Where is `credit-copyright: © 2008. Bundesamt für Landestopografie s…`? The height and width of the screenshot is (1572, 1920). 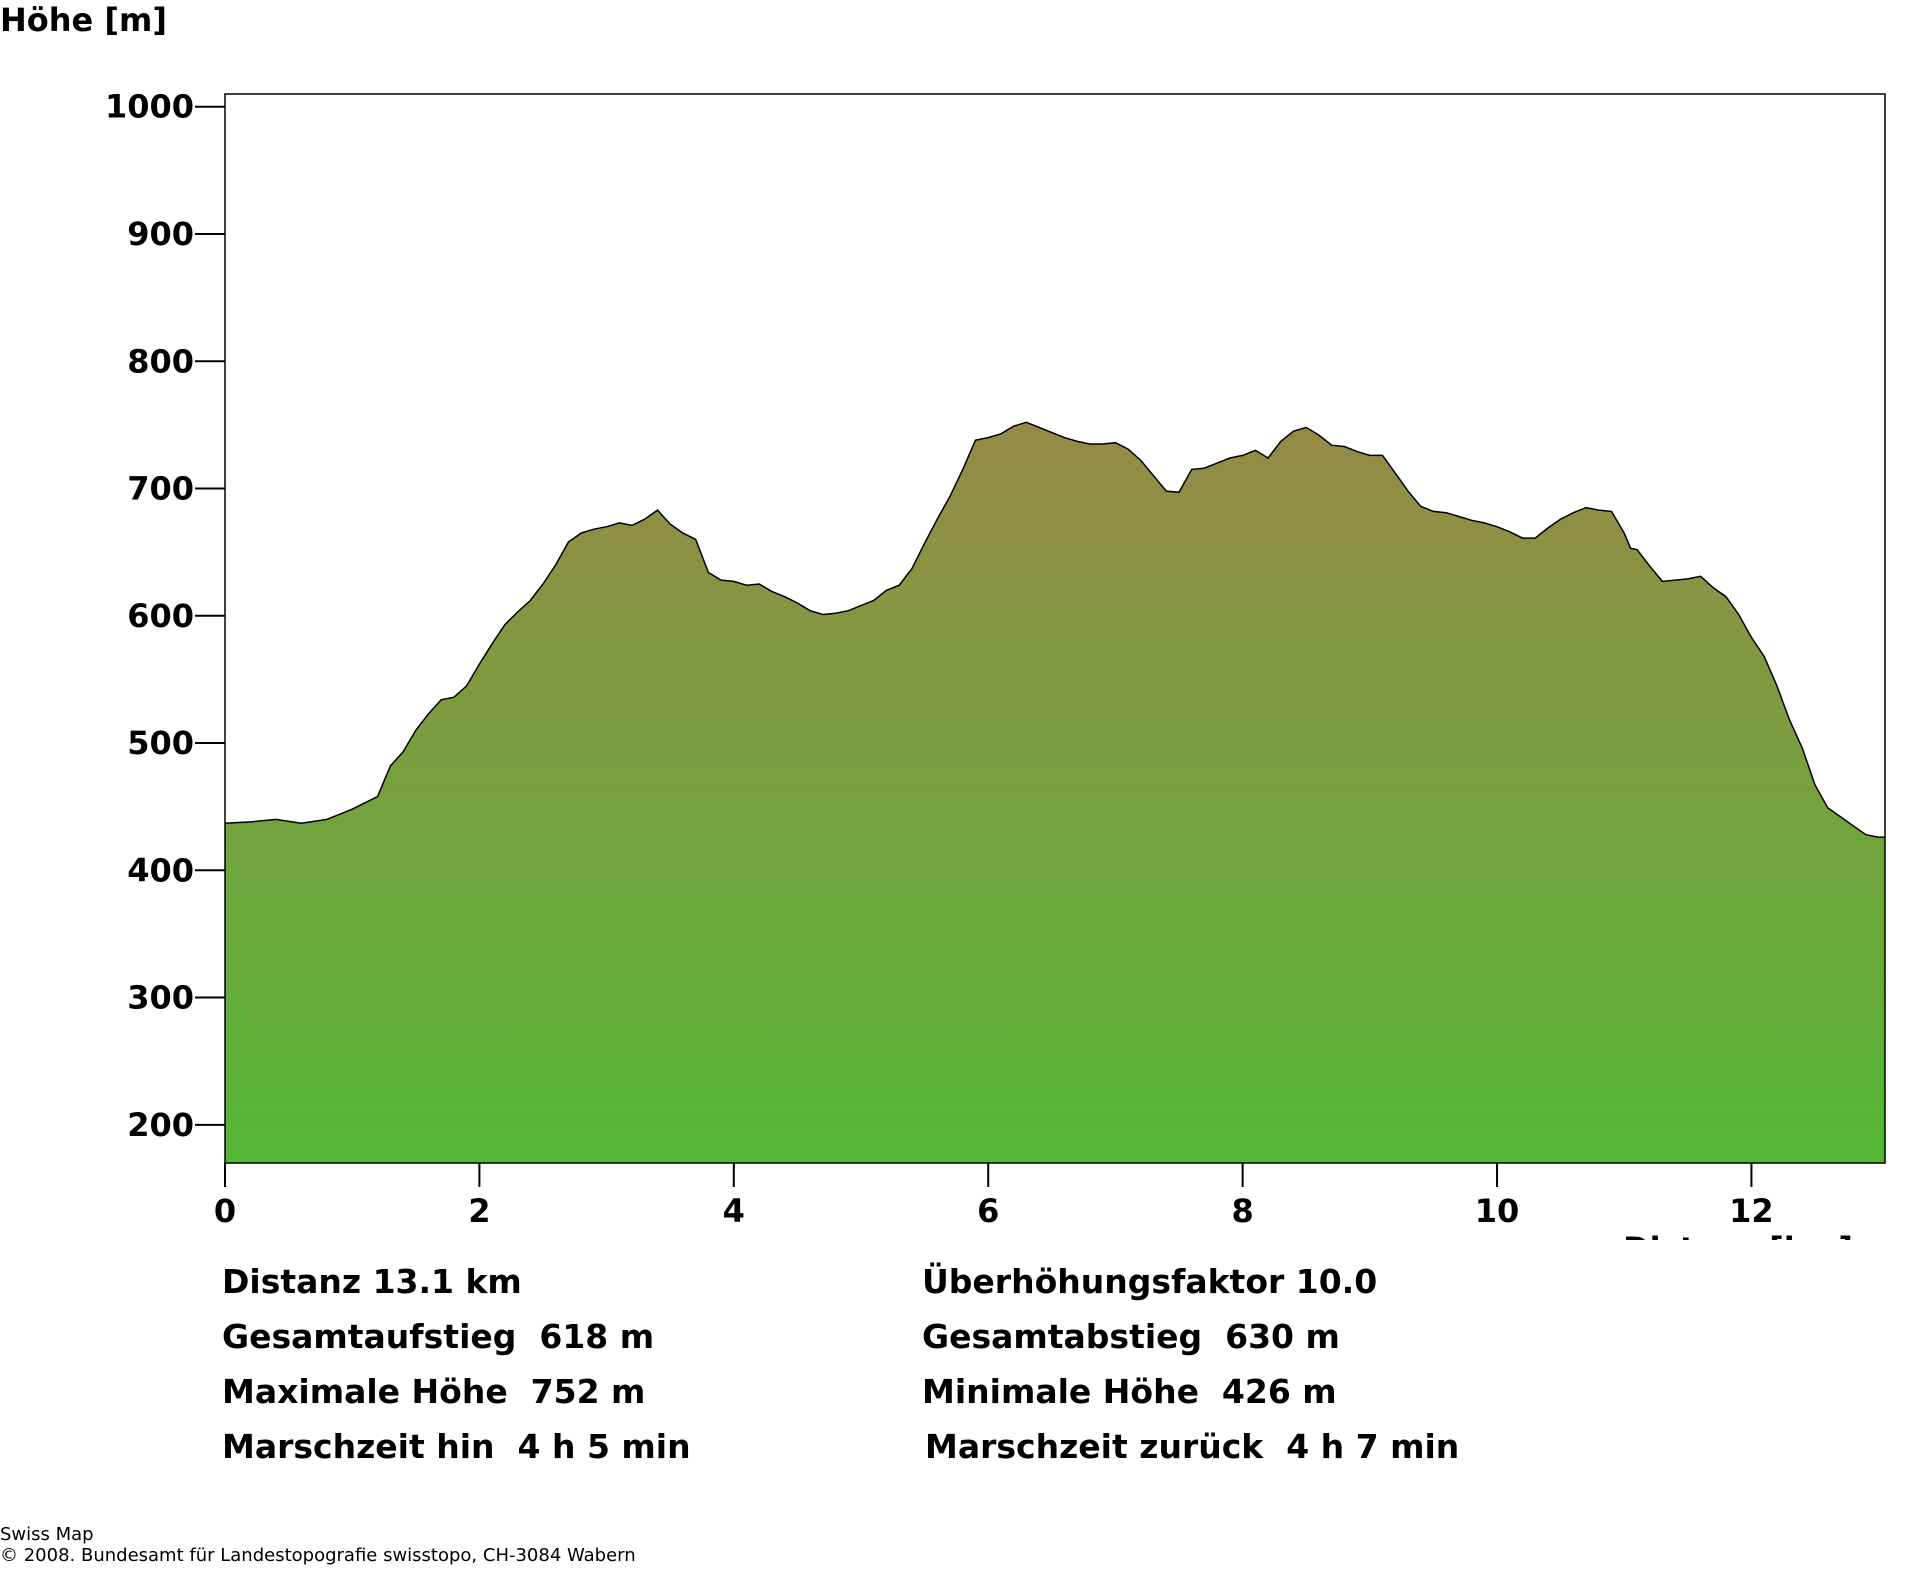
credit-copyright: © 2008. Bundesamt für Landestopografie s… is located at coordinates (318, 1555).